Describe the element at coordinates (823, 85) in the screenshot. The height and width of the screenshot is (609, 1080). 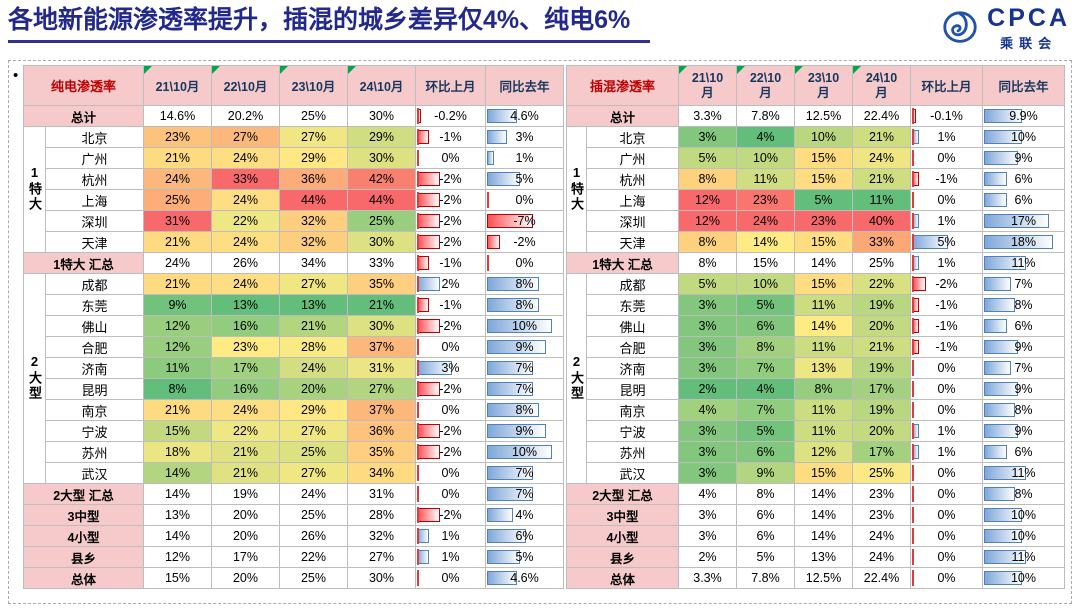
I see `column-header-label: 23\10月` at that location.